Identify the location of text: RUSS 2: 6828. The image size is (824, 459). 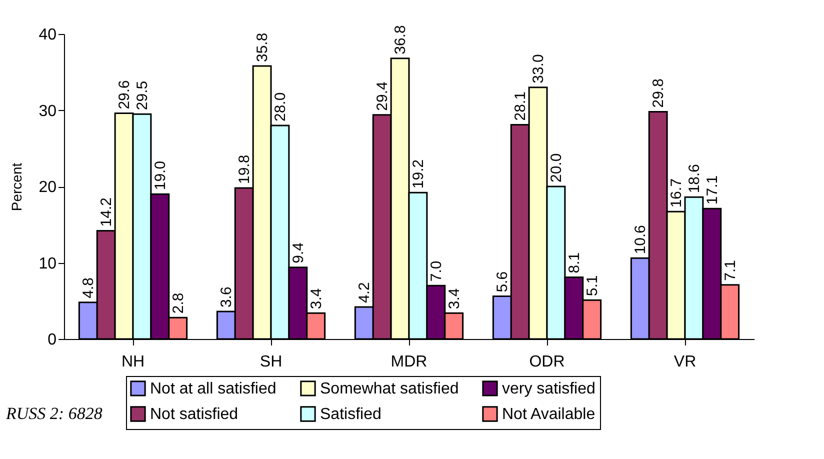
(54, 414).